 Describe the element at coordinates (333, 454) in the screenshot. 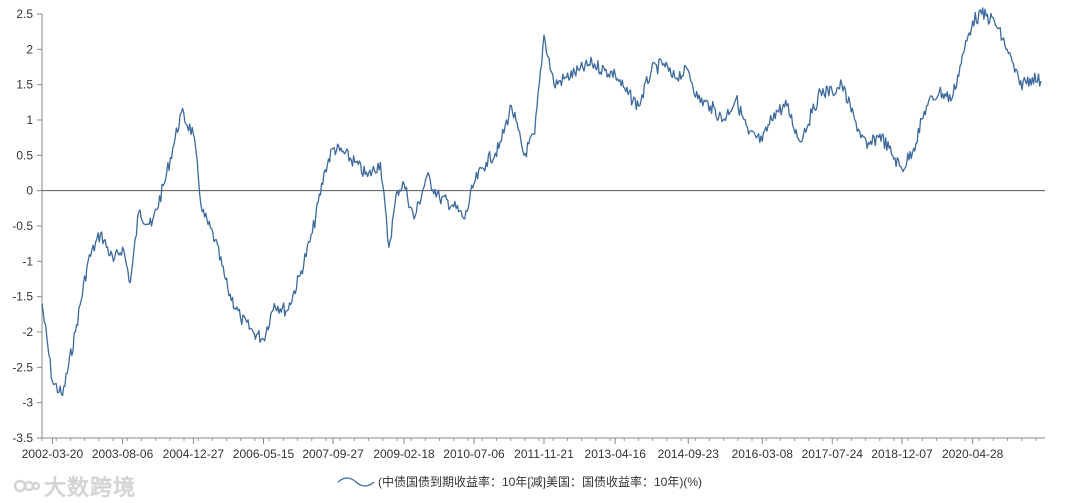

I see `x-tick-label: 2007-09-27` at that location.